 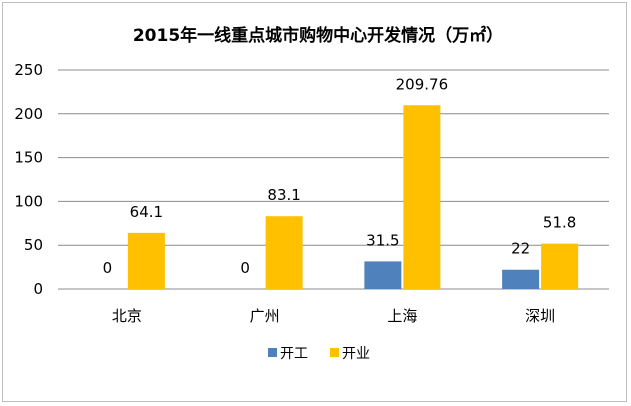 What do you see at coordinates (520, 249) in the screenshot?
I see `data-label: 22` at bounding box center [520, 249].